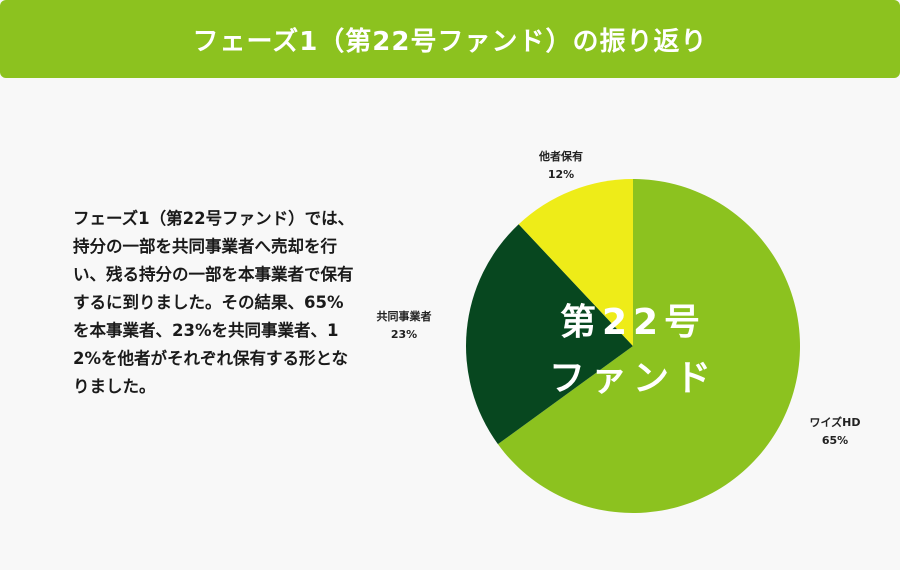 The width and height of the screenshot is (900, 570). What do you see at coordinates (633, 322) in the screenshot?
I see `chart-center-label: 第22号` at bounding box center [633, 322].